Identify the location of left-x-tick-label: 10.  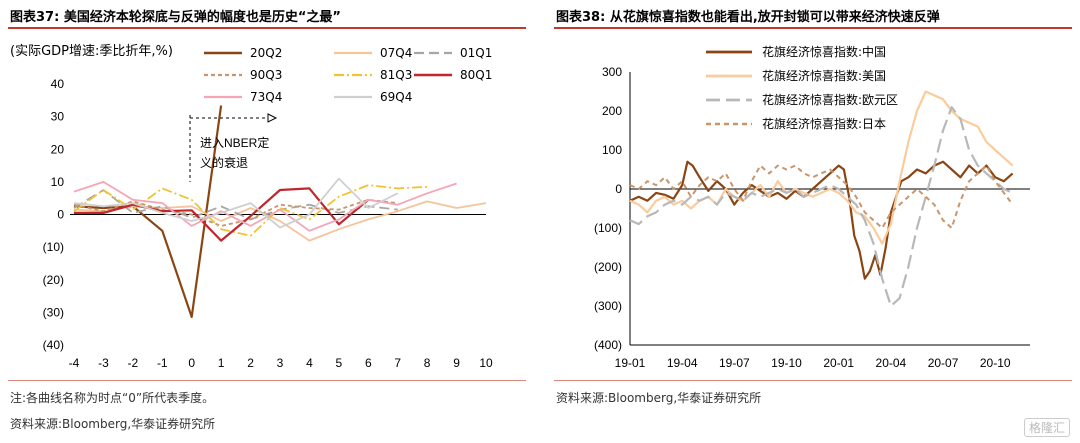
(486, 363).